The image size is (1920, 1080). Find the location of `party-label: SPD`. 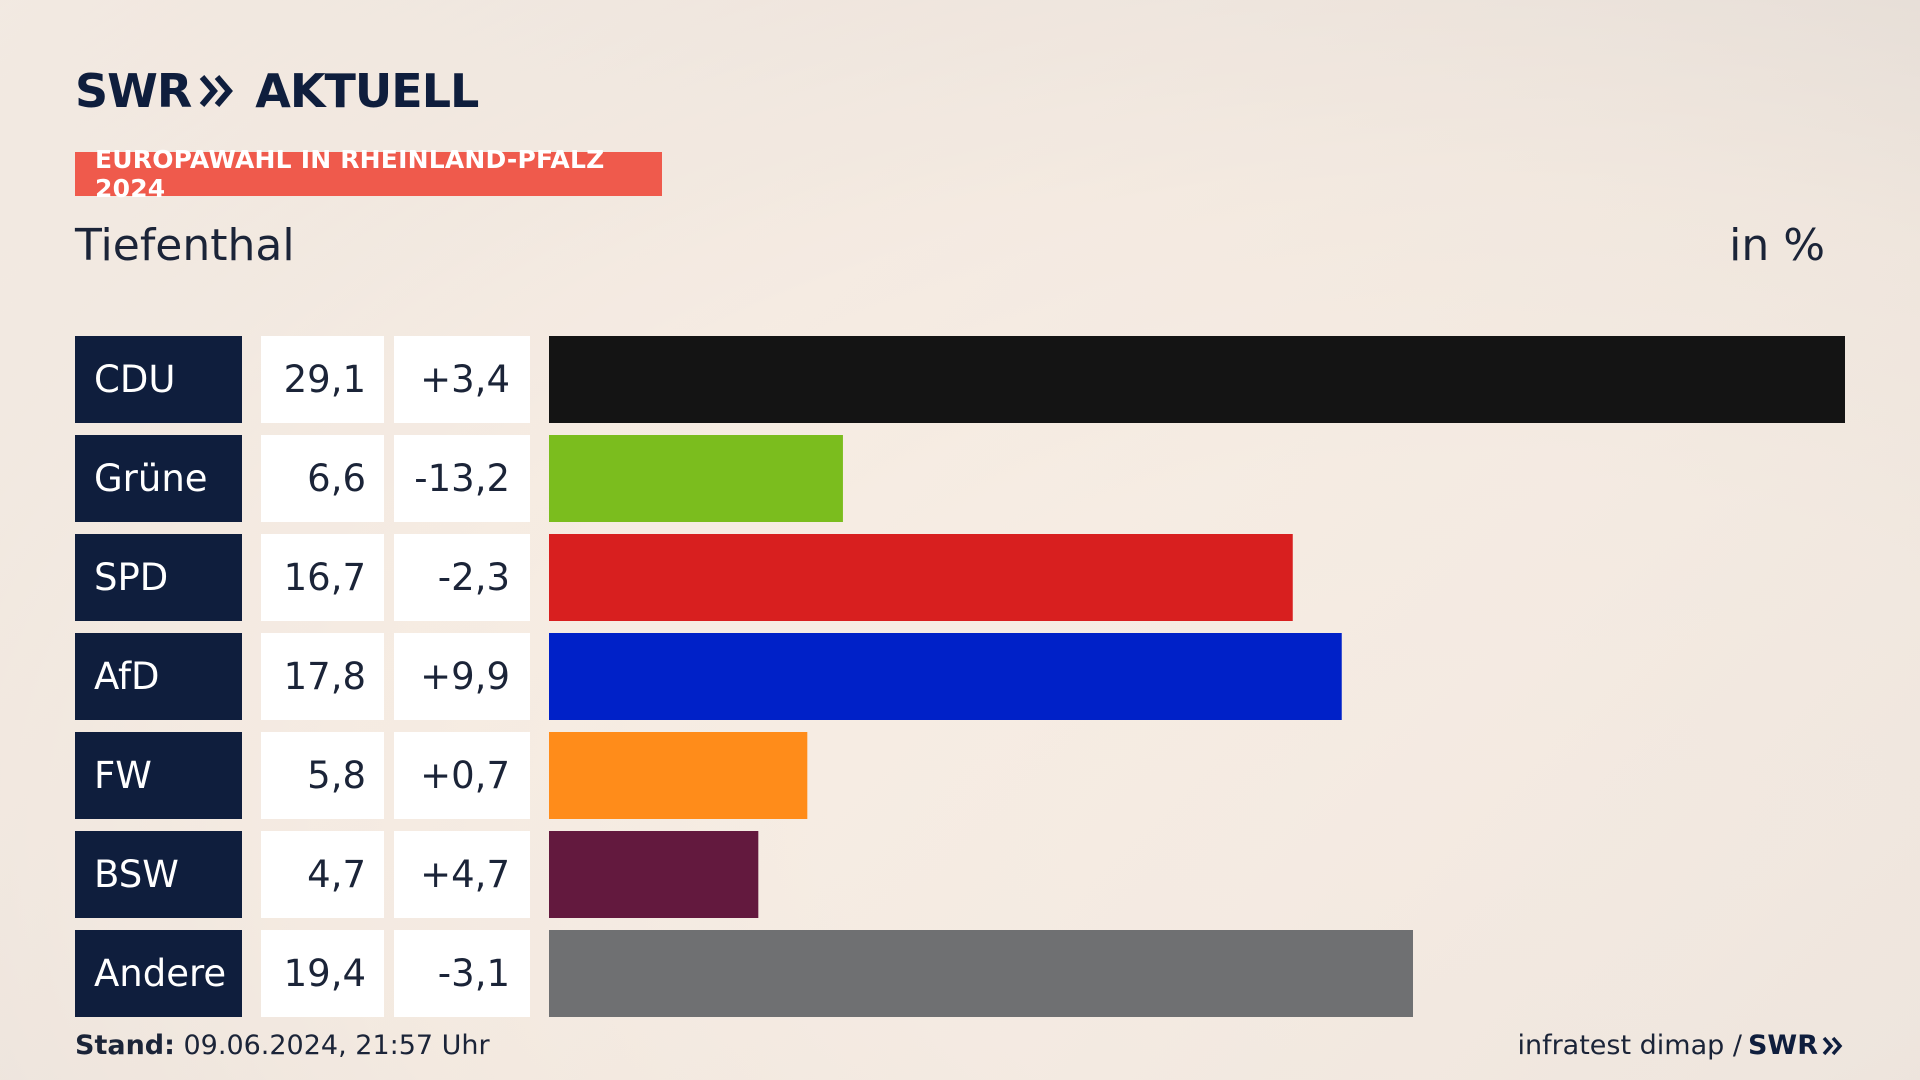

party-label: SPD is located at coordinates (158, 577).